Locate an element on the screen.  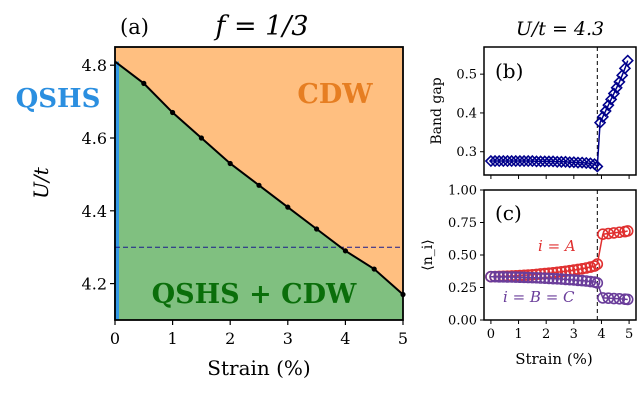
panel-b-letter: (b) is located at coordinates (509, 71).